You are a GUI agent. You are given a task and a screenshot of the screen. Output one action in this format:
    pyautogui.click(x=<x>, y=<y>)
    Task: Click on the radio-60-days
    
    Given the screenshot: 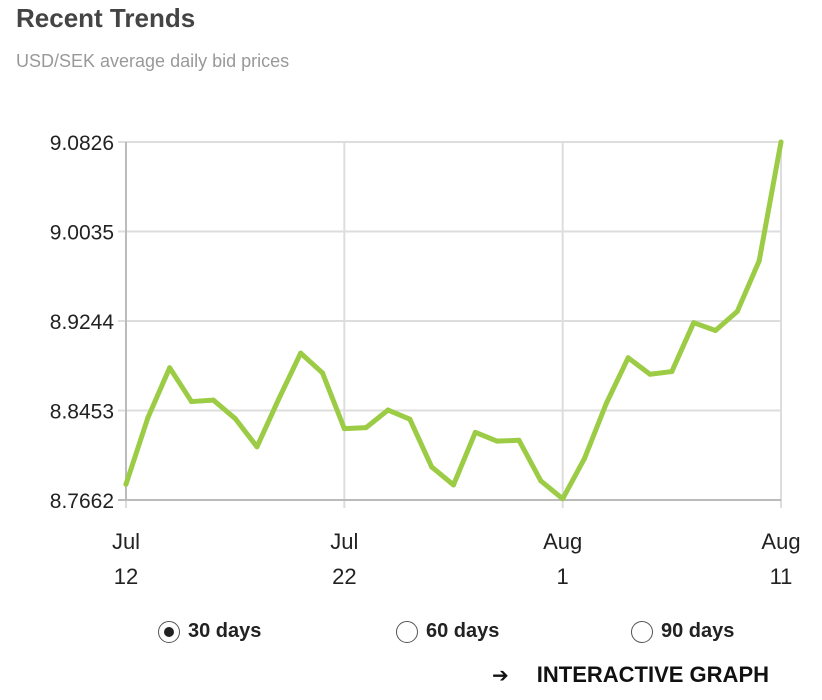 What is the action you would take?
    pyautogui.click(x=407, y=631)
    